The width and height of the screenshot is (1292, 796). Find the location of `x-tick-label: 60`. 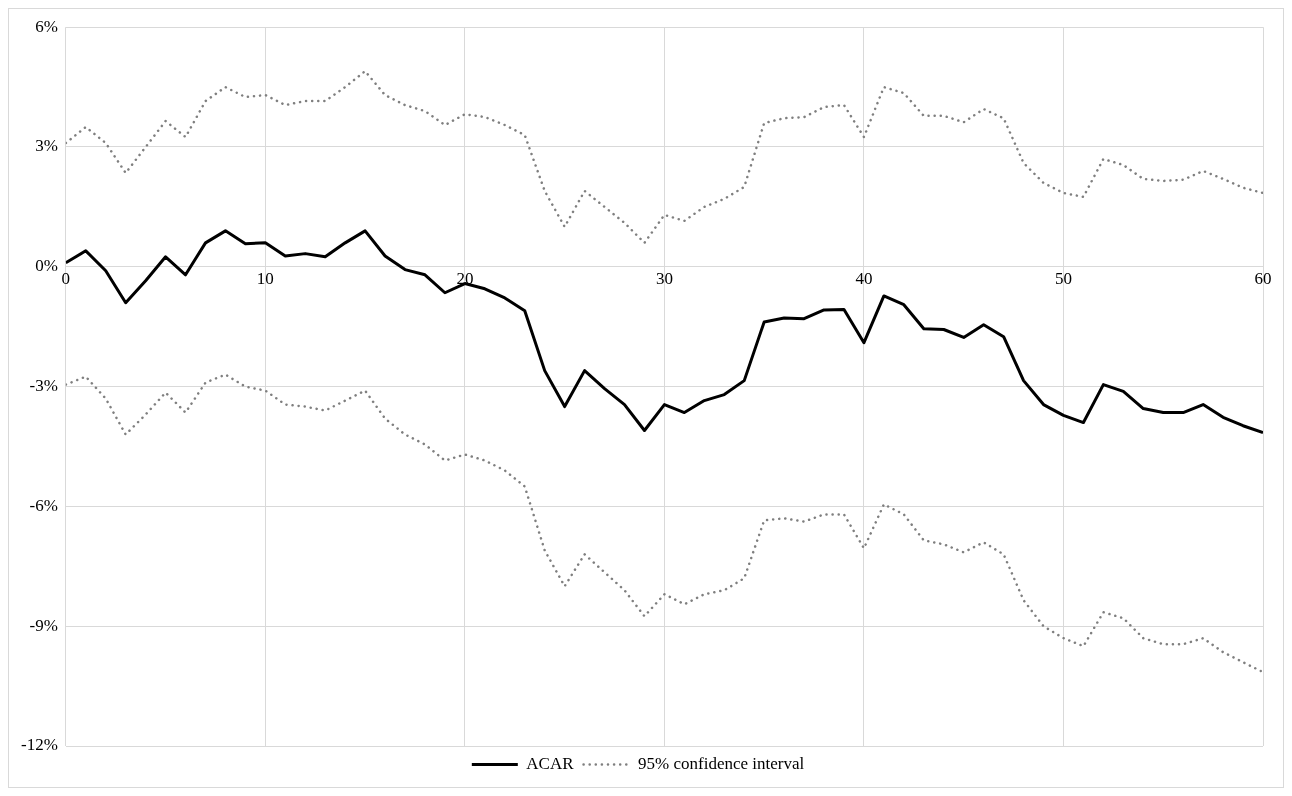

x-tick-label: 60 is located at coordinates (1263, 279).